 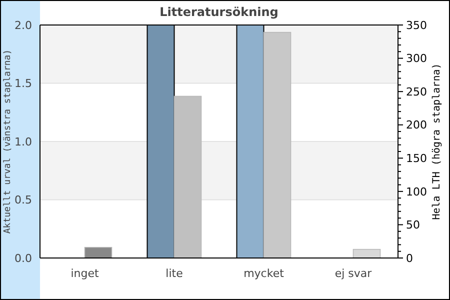 I want to click on y2-tick-label: 200, so click(x=416, y=125).